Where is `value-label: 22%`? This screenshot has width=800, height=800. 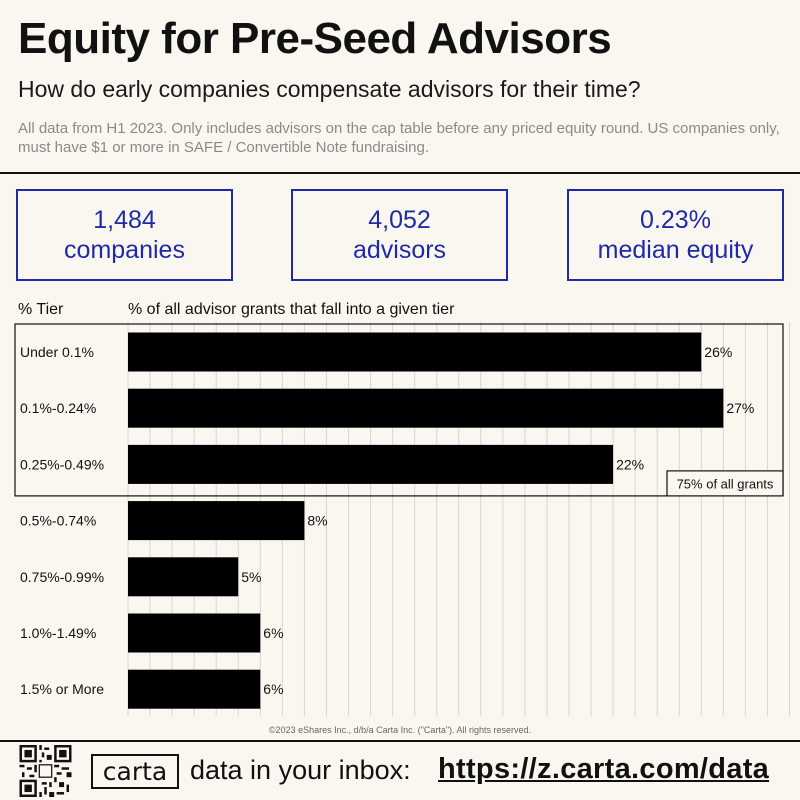 value-label: 22% is located at coordinates (630, 464).